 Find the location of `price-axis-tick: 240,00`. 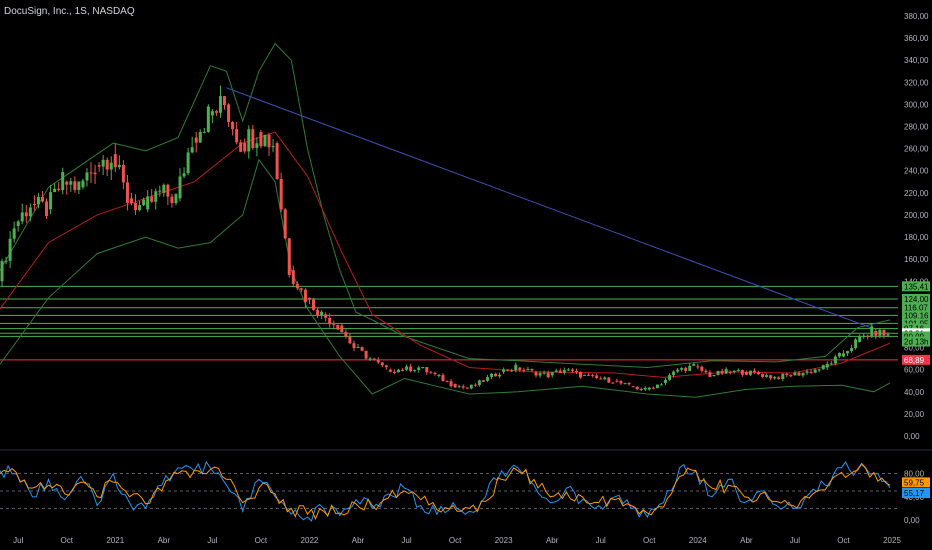

price-axis-tick: 240,00 is located at coordinates (916, 171).